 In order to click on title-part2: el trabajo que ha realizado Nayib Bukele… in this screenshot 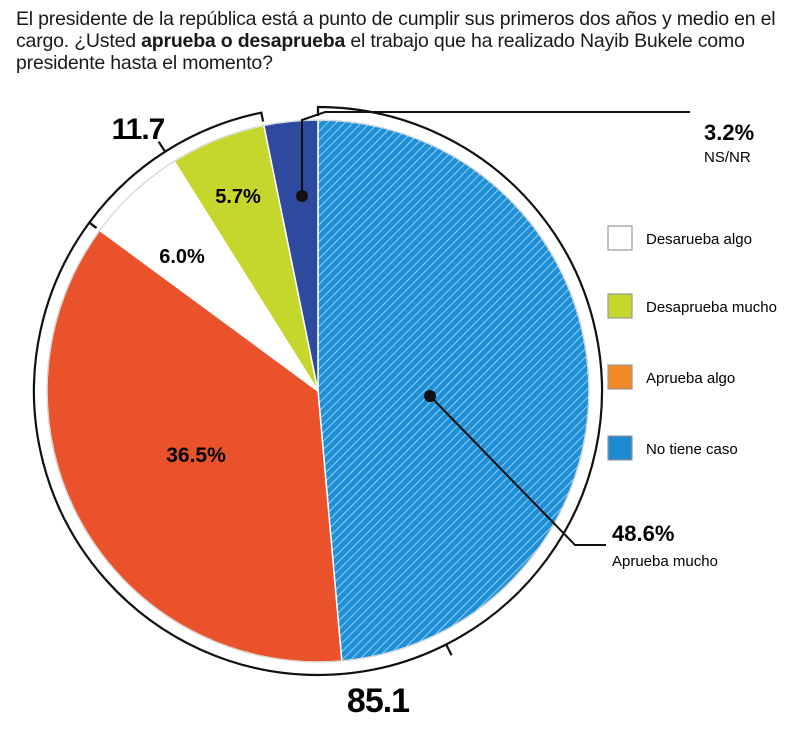, I will do `click(380, 52)`.